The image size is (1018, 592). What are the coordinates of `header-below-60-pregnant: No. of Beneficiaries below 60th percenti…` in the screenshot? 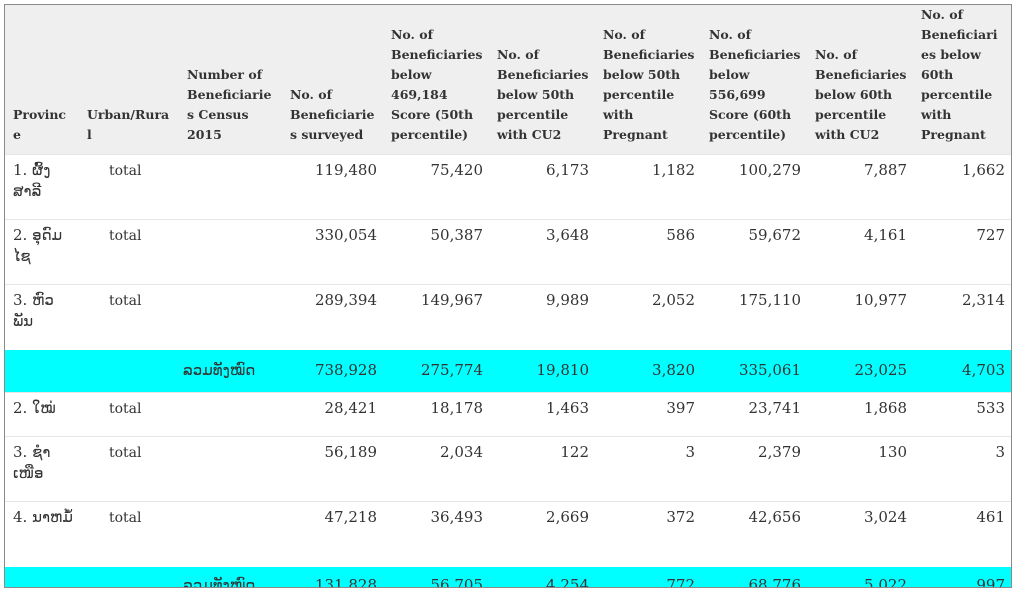 It's located at (959, 74).